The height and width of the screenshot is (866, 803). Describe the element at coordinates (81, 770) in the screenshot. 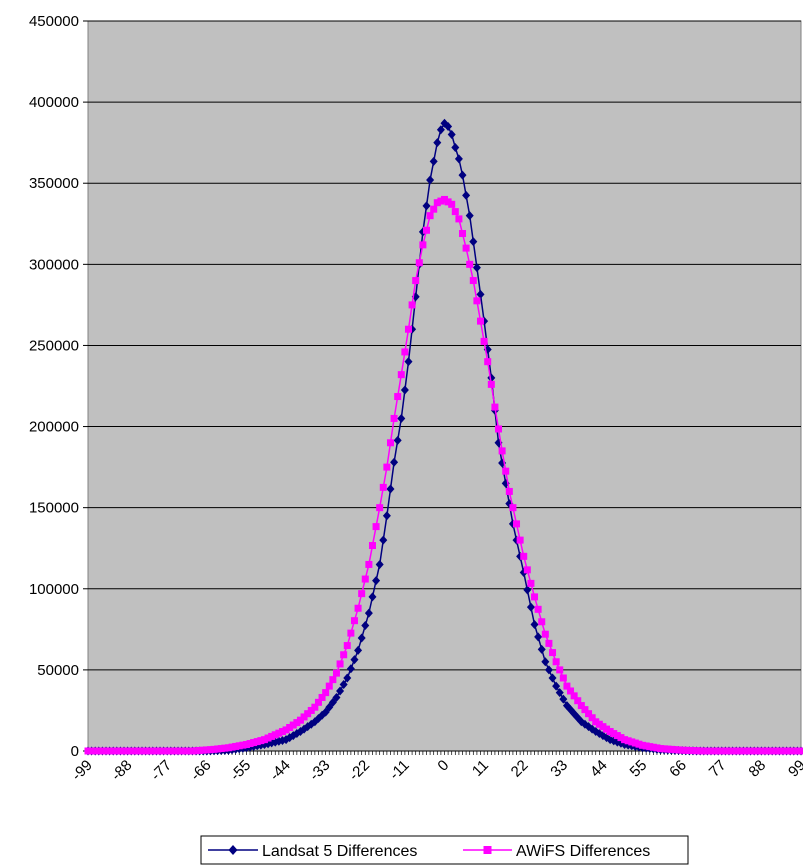

I see `x-tick-label: -99` at that location.